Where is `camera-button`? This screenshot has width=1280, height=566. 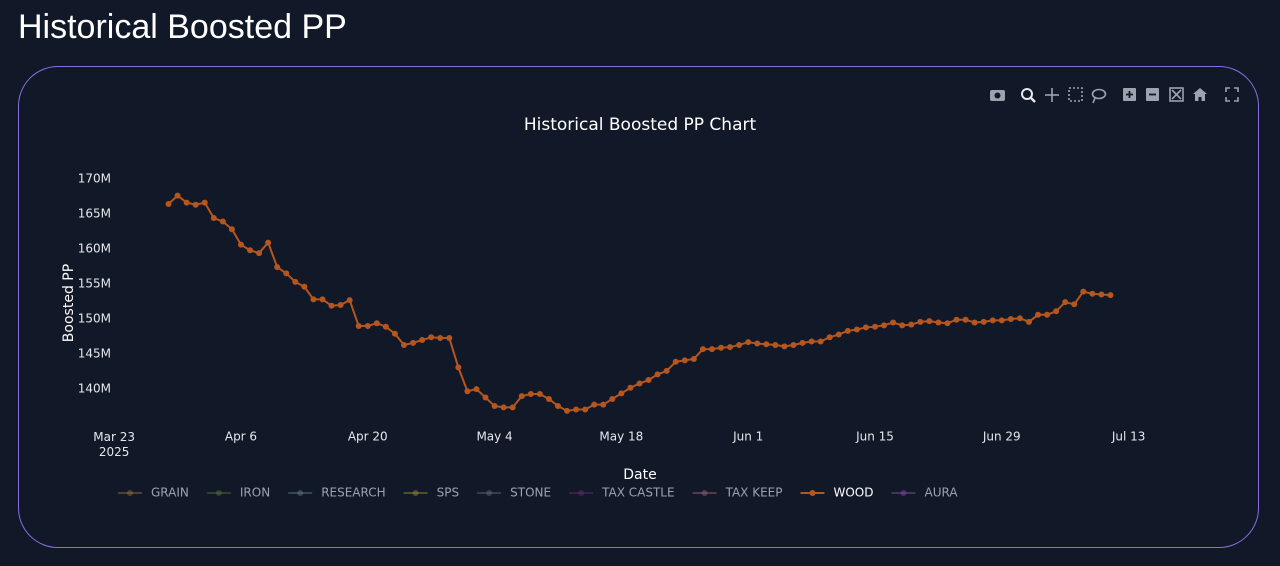
camera-button is located at coordinates (997, 95).